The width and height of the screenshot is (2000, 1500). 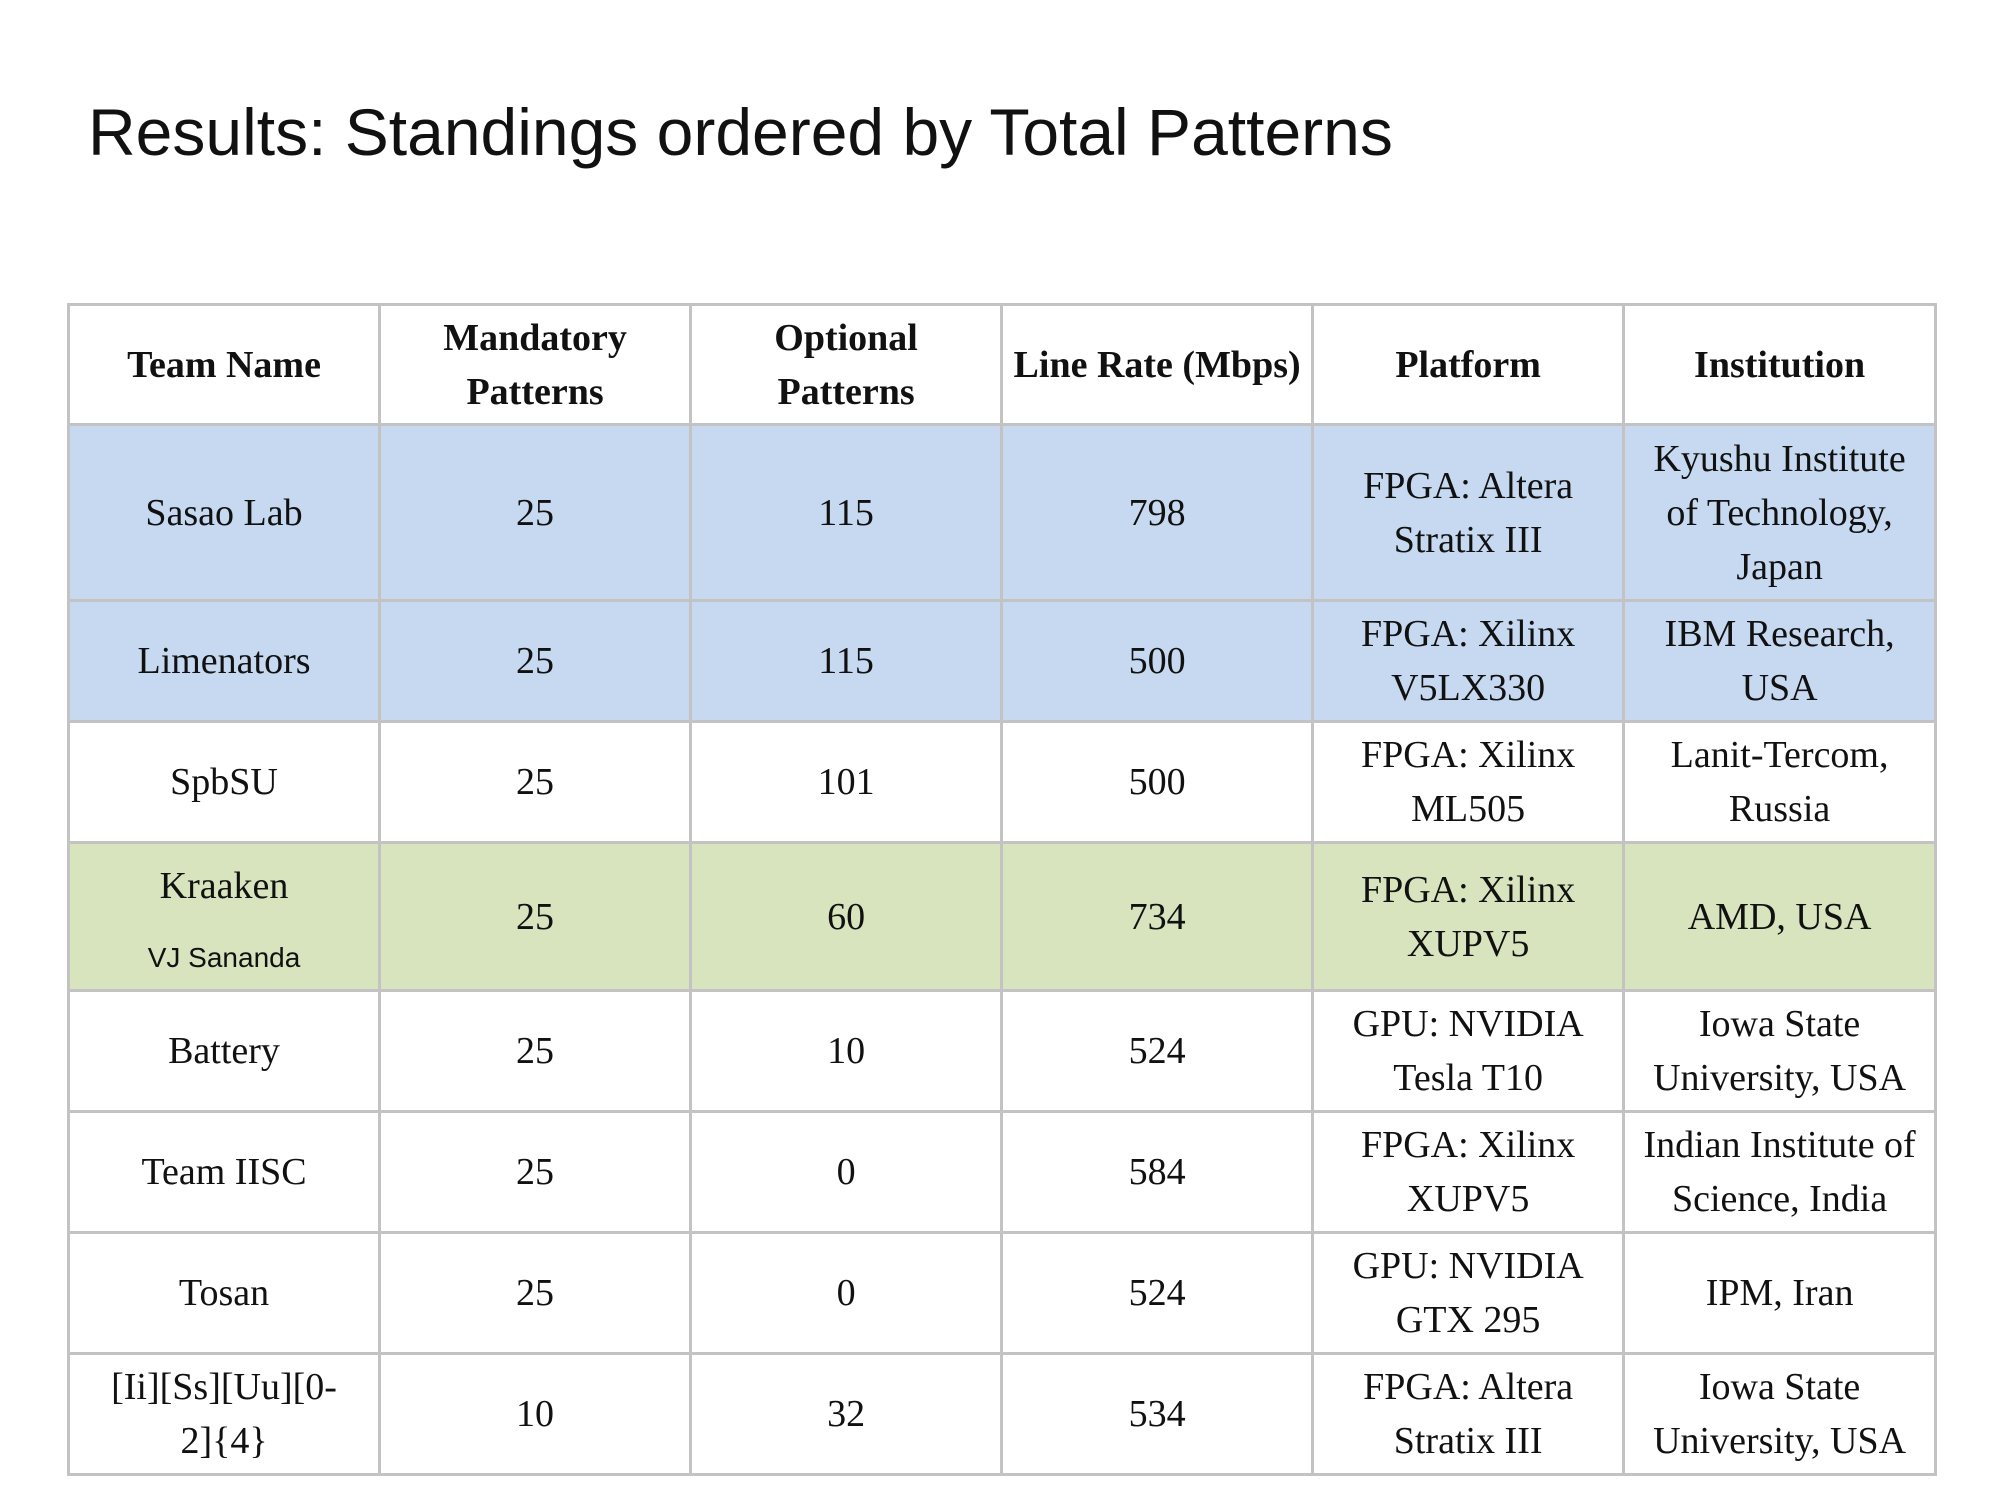 What do you see at coordinates (846, 782) in the screenshot?
I see `optional-cell: 101` at bounding box center [846, 782].